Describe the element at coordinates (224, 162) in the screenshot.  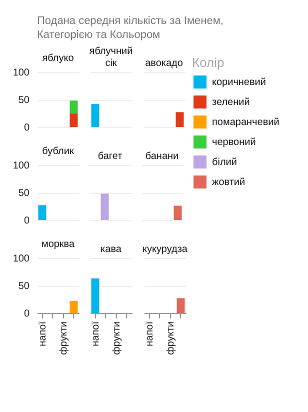
I see `legend-label: білий` at that location.